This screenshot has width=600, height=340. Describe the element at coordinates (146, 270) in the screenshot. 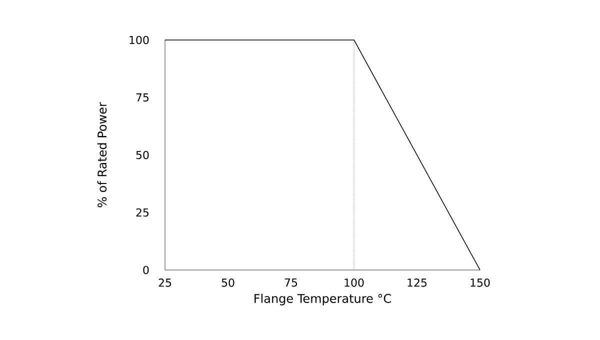

I see `y-tick-label: 0` at that location.